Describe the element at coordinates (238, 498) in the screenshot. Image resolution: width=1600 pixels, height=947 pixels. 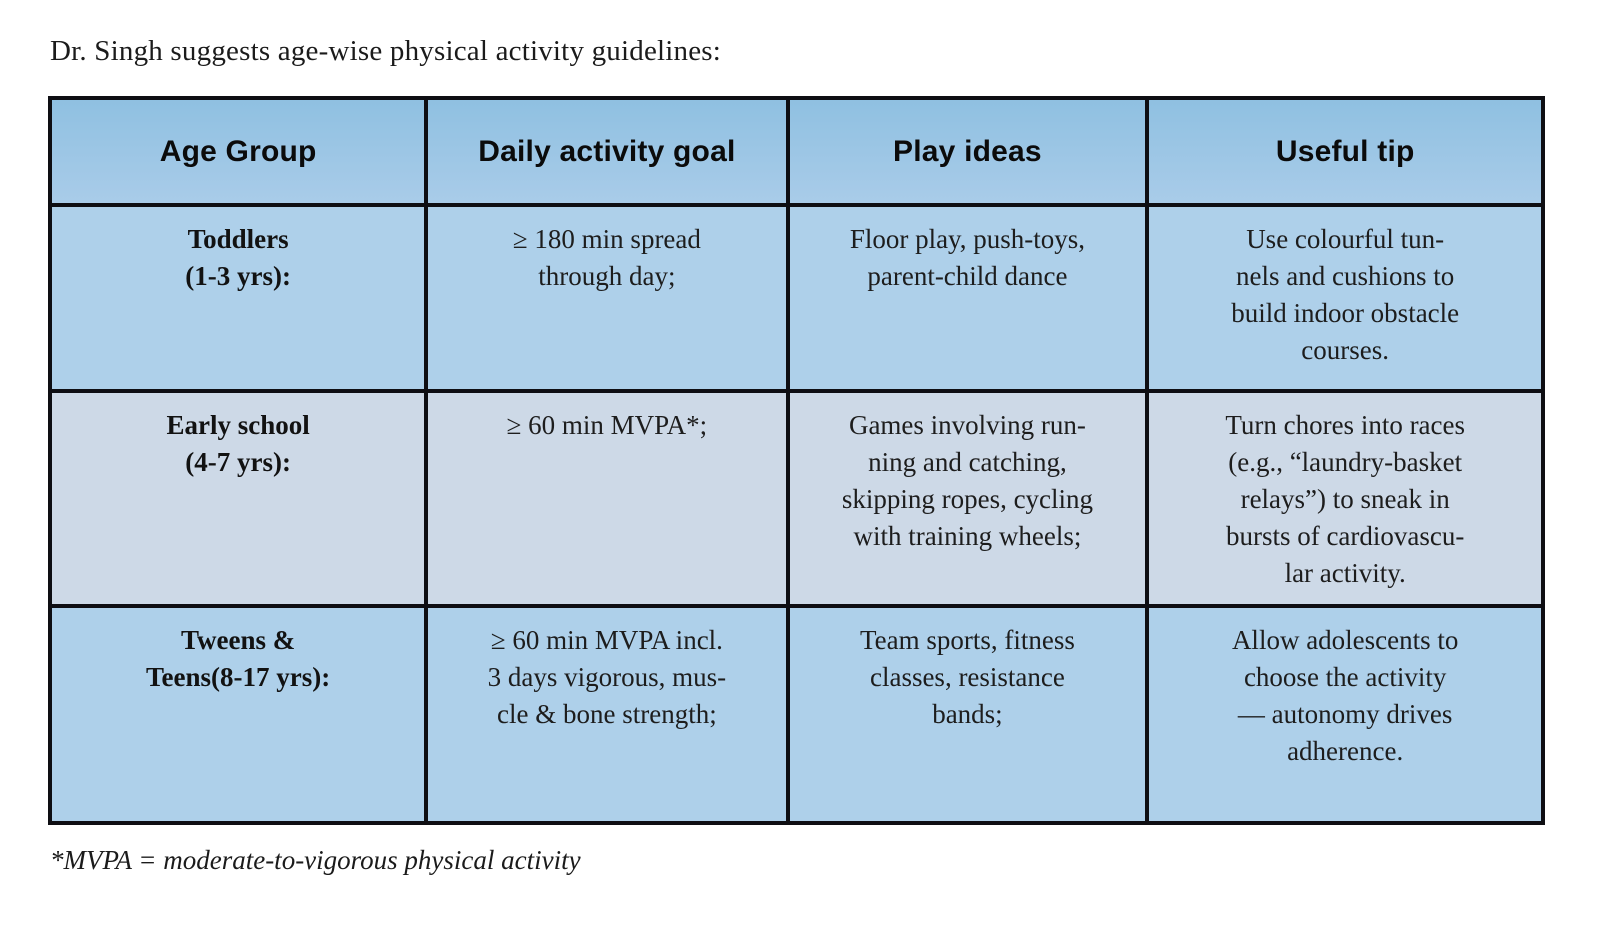
I see `cell-early-school-age-group: Early school (4-7 yrs):` at that location.